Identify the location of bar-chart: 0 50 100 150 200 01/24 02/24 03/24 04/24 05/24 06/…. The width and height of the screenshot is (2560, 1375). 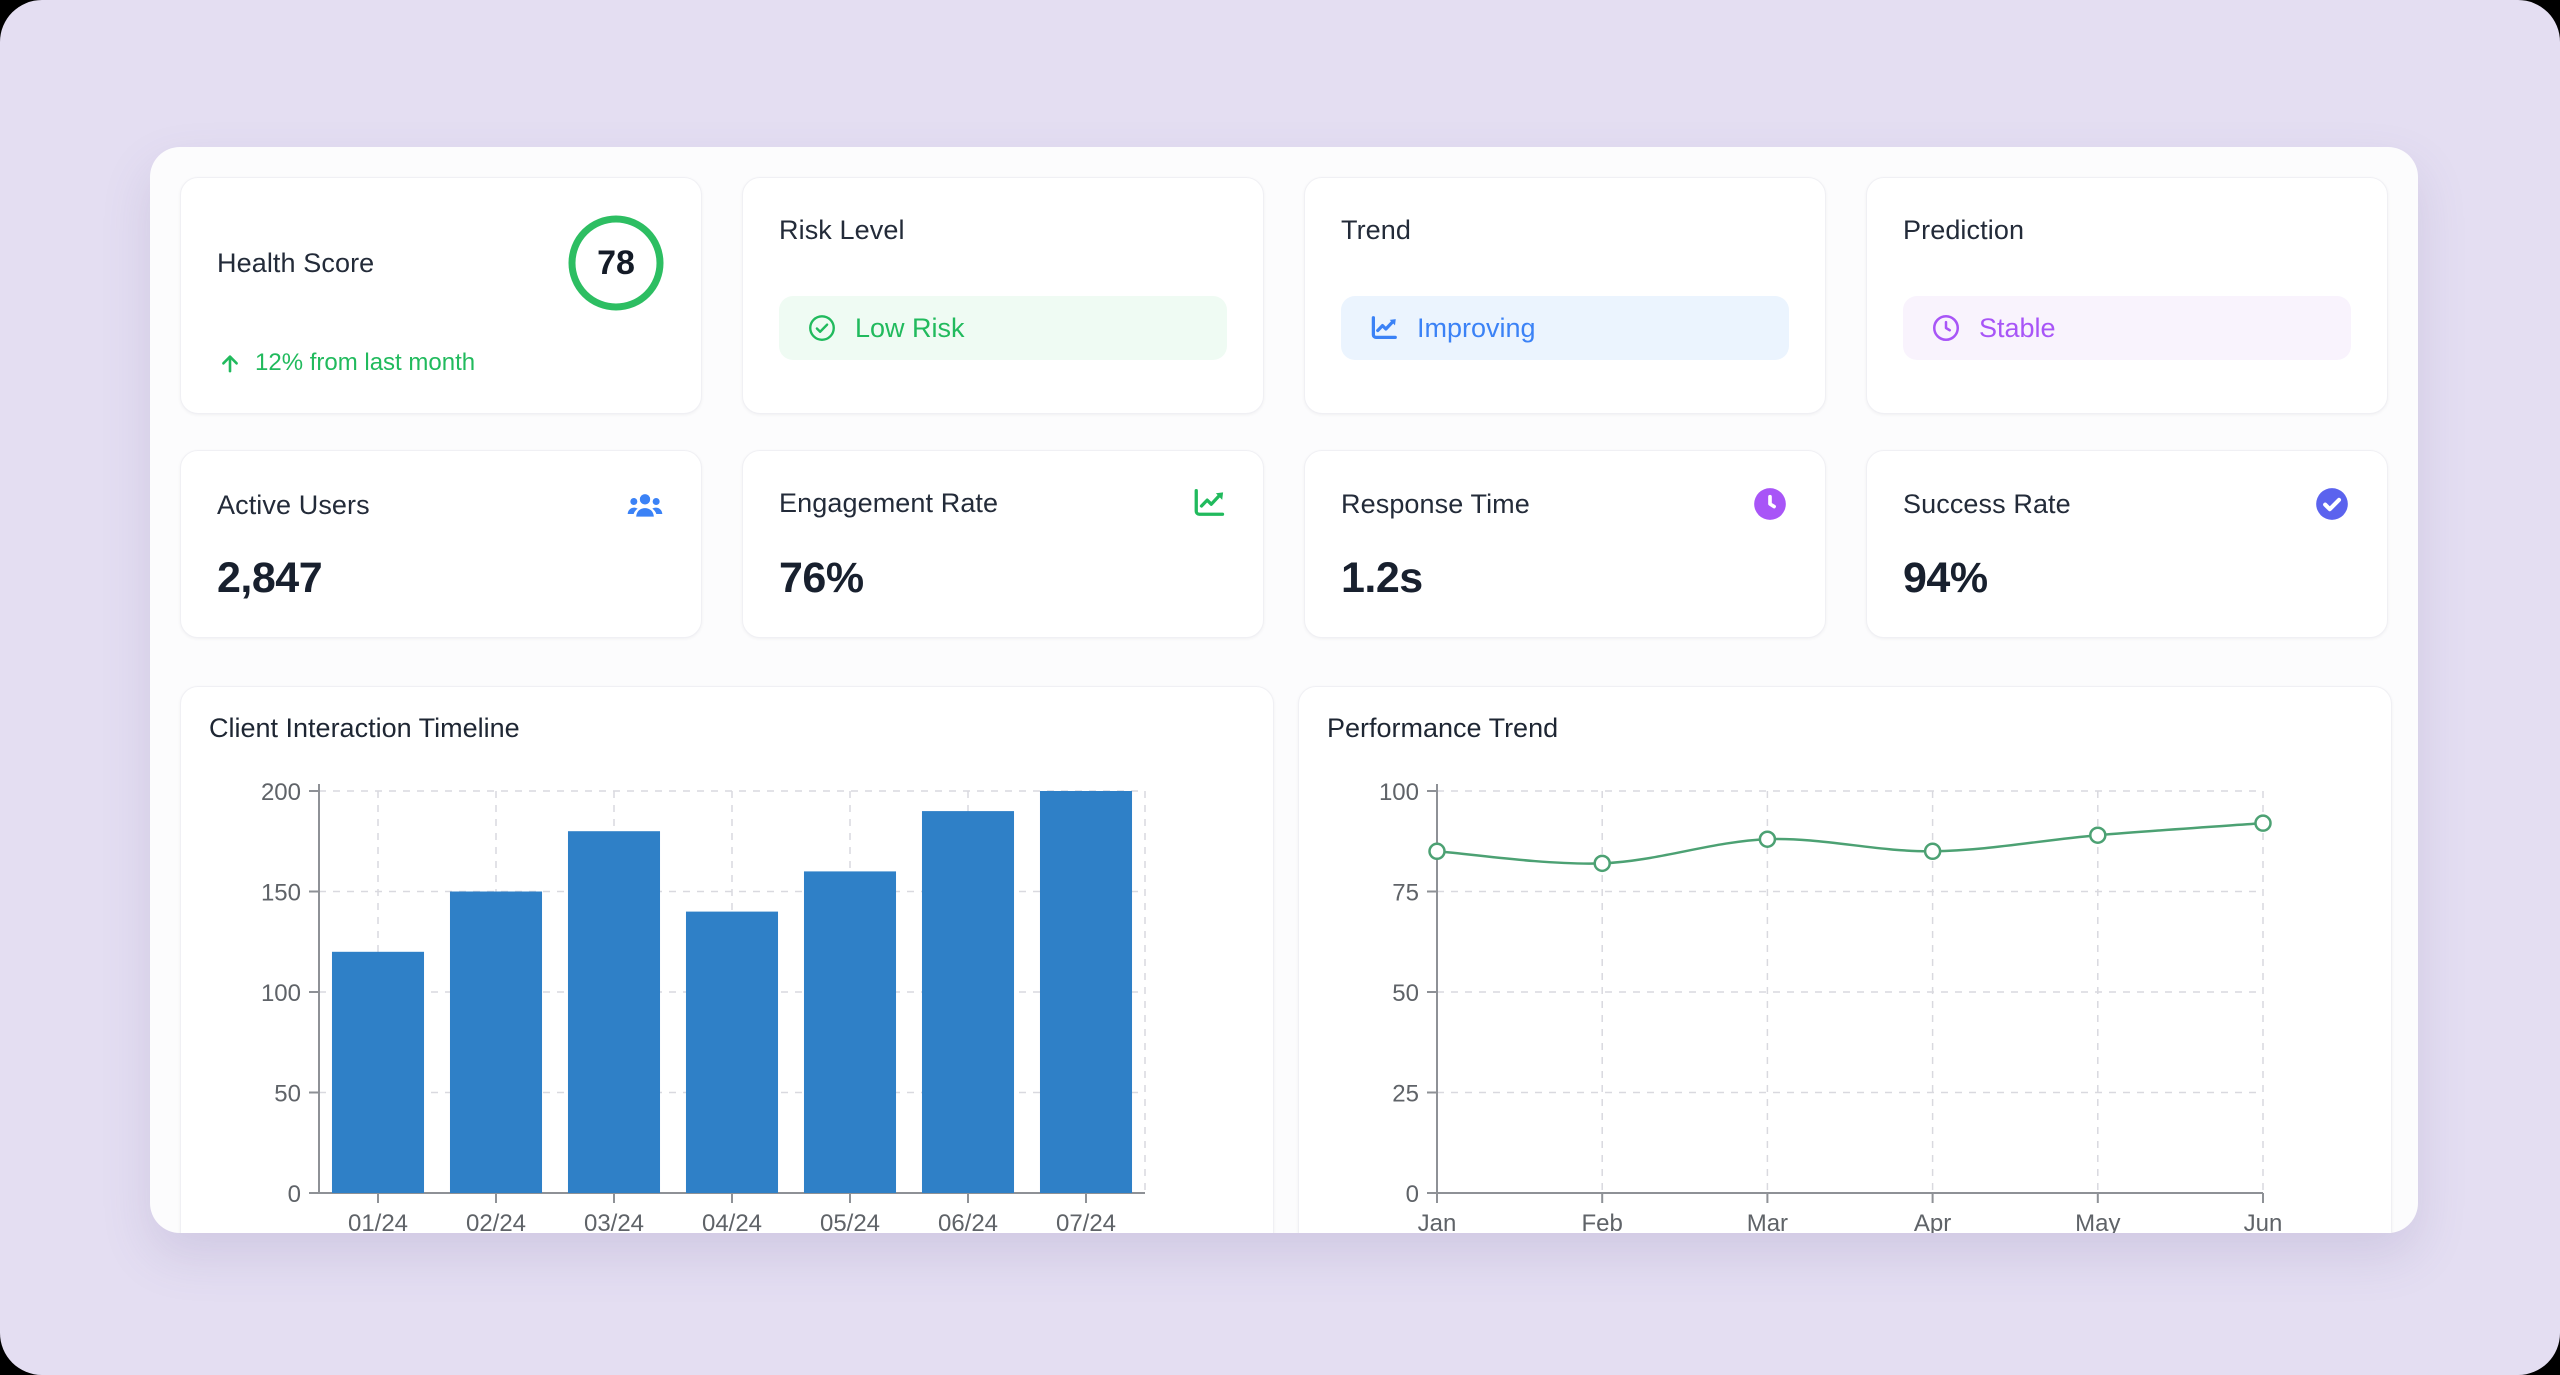
(703, 1006).